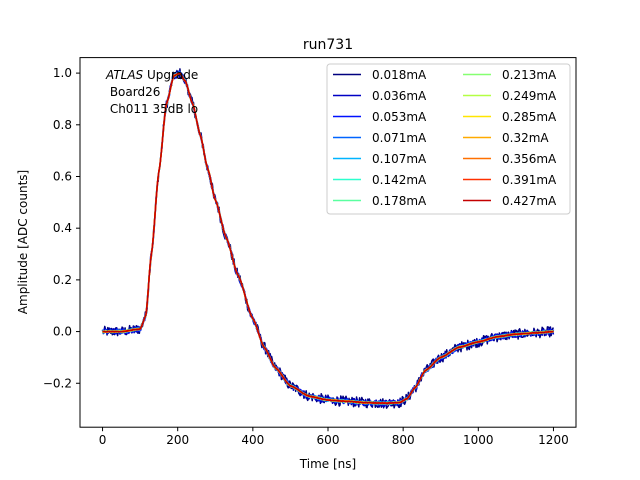  Describe the element at coordinates (152, 109) in the screenshot. I see `annotation-line-3: Ch011 35dB lo` at that location.